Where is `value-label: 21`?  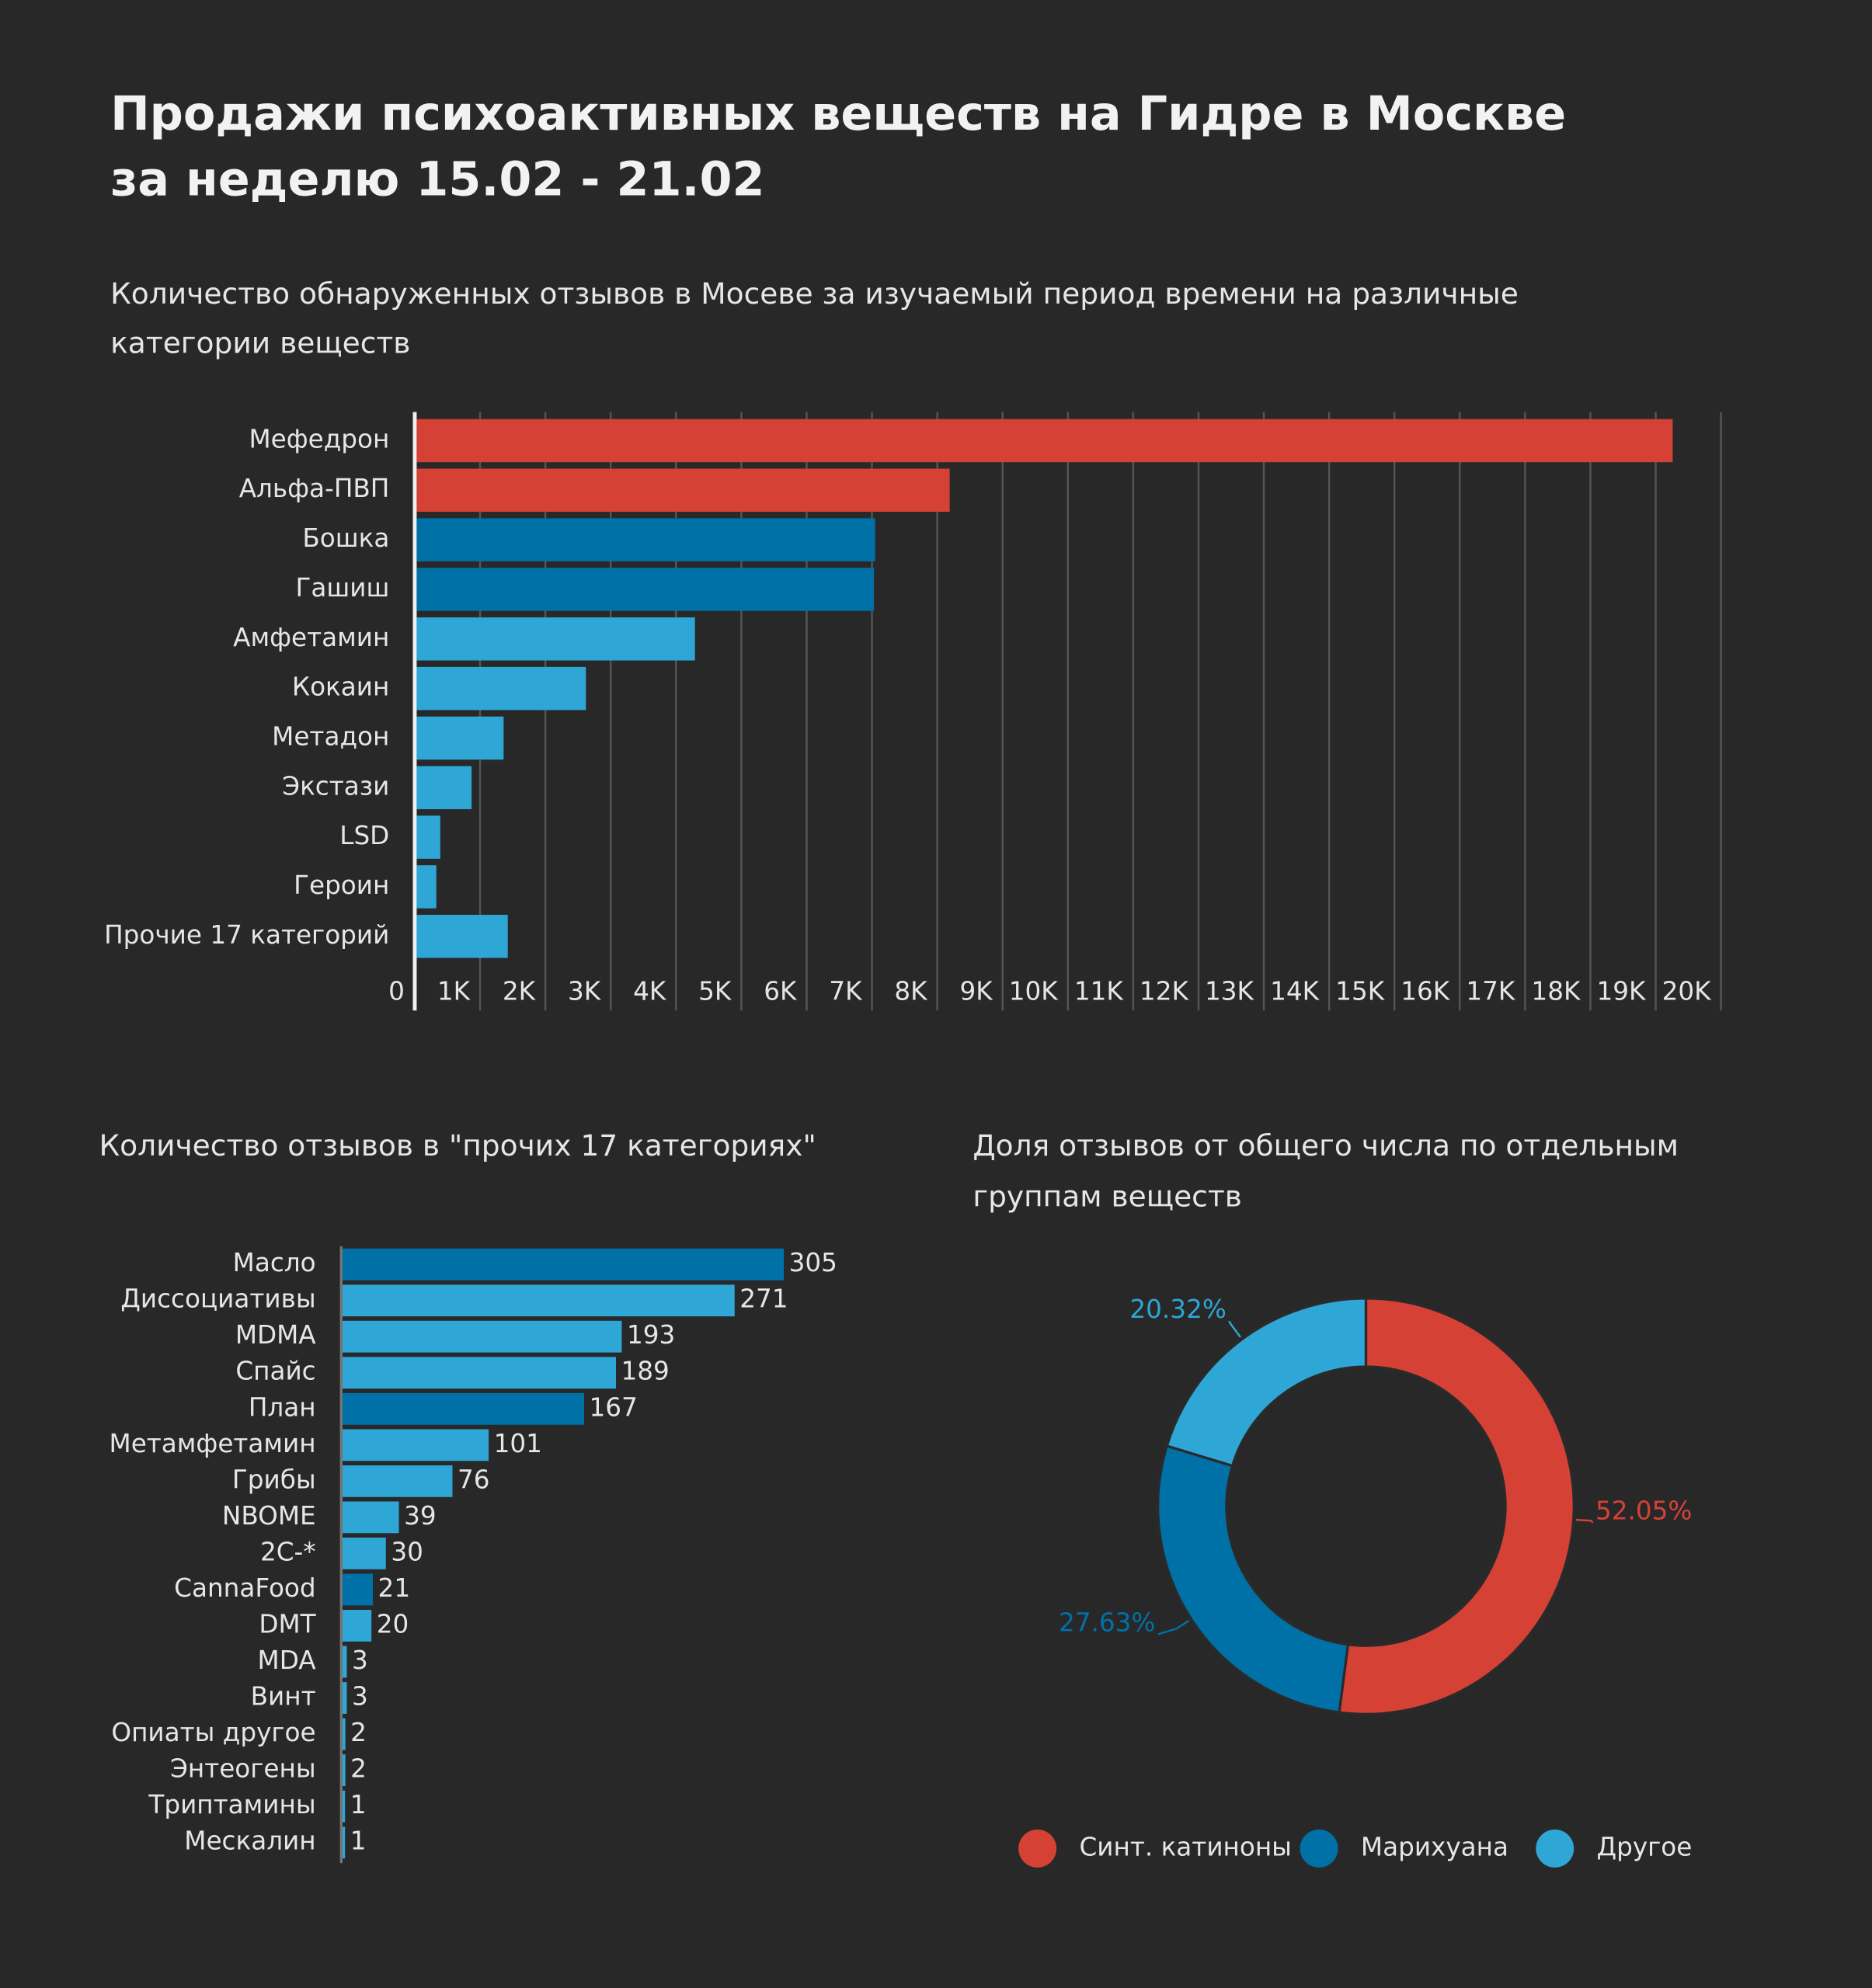
value-label: 21 is located at coordinates (395, 1588).